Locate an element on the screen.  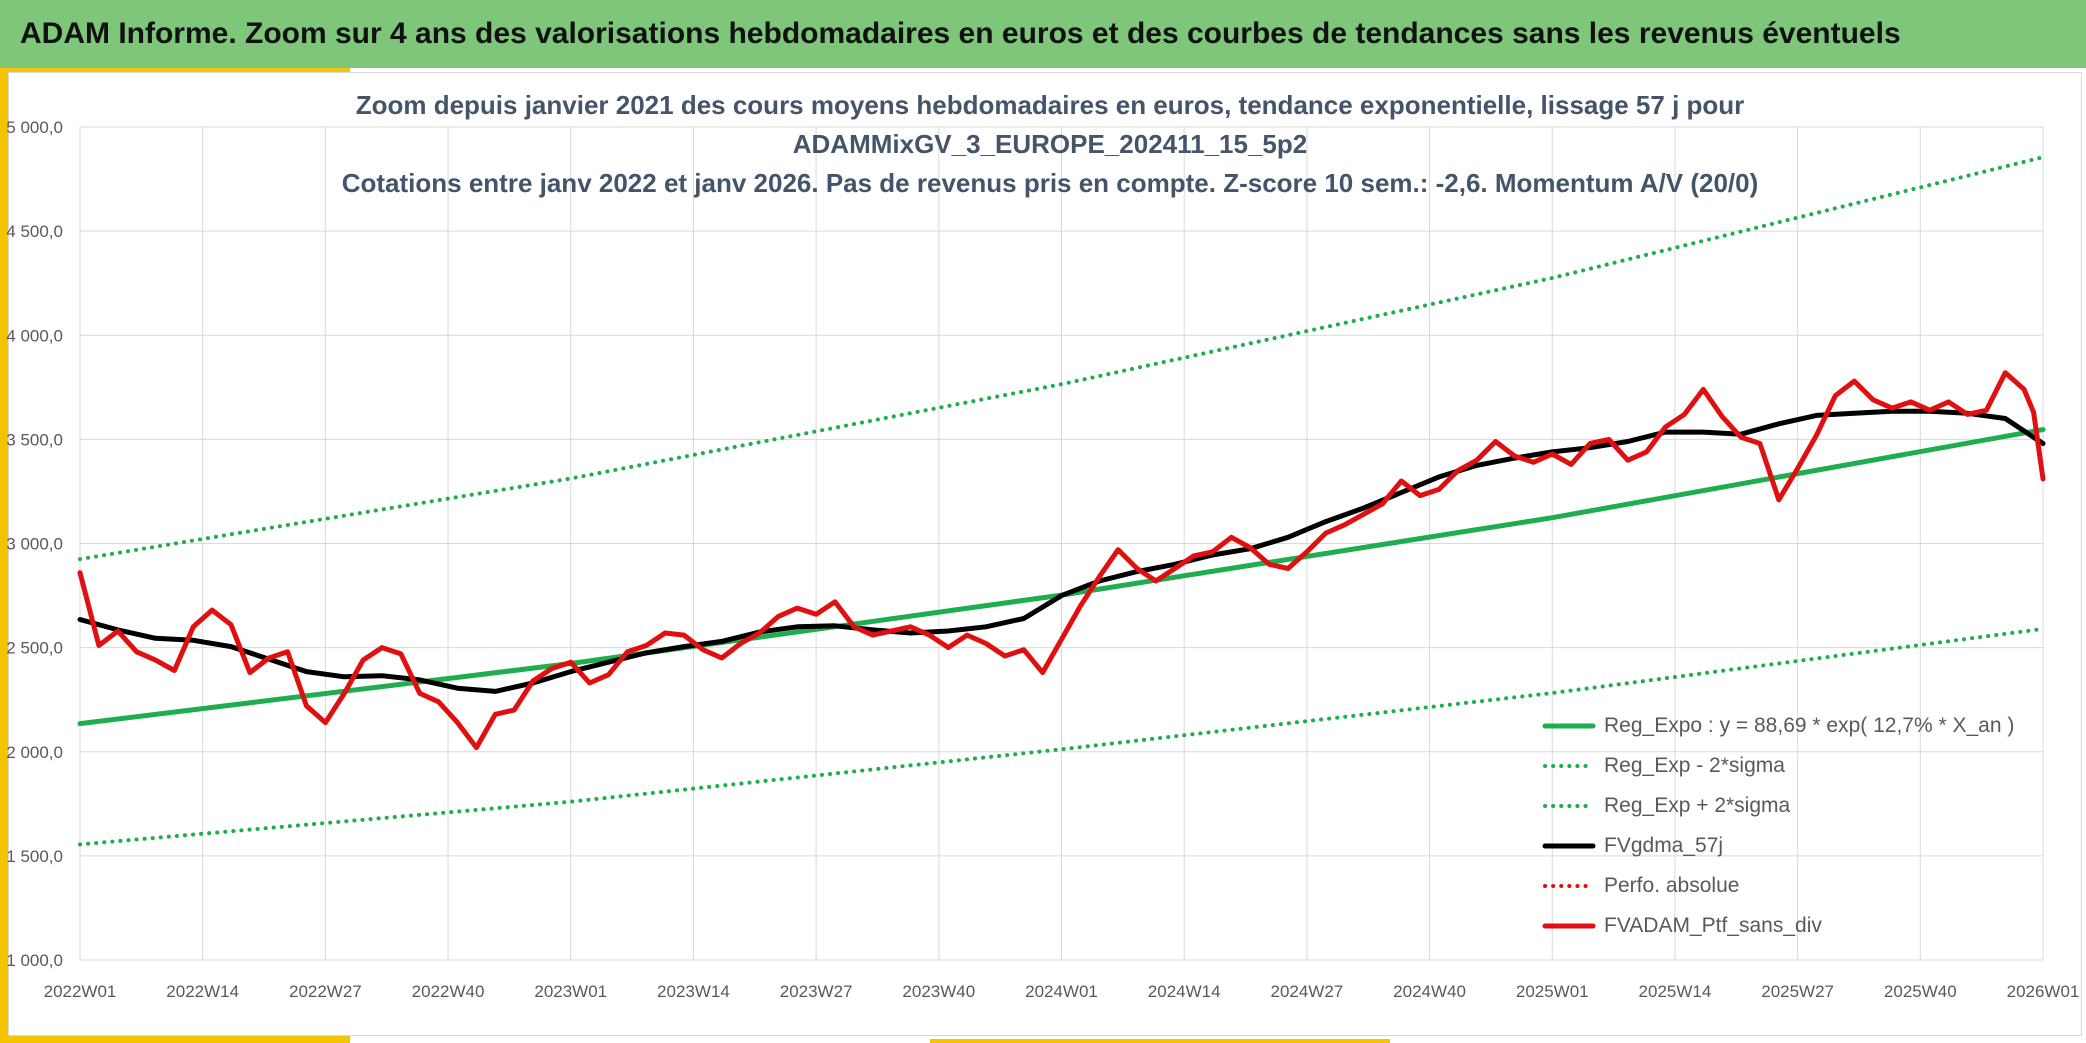
y-tick-label: 5 000,0 is located at coordinates (34, 127).